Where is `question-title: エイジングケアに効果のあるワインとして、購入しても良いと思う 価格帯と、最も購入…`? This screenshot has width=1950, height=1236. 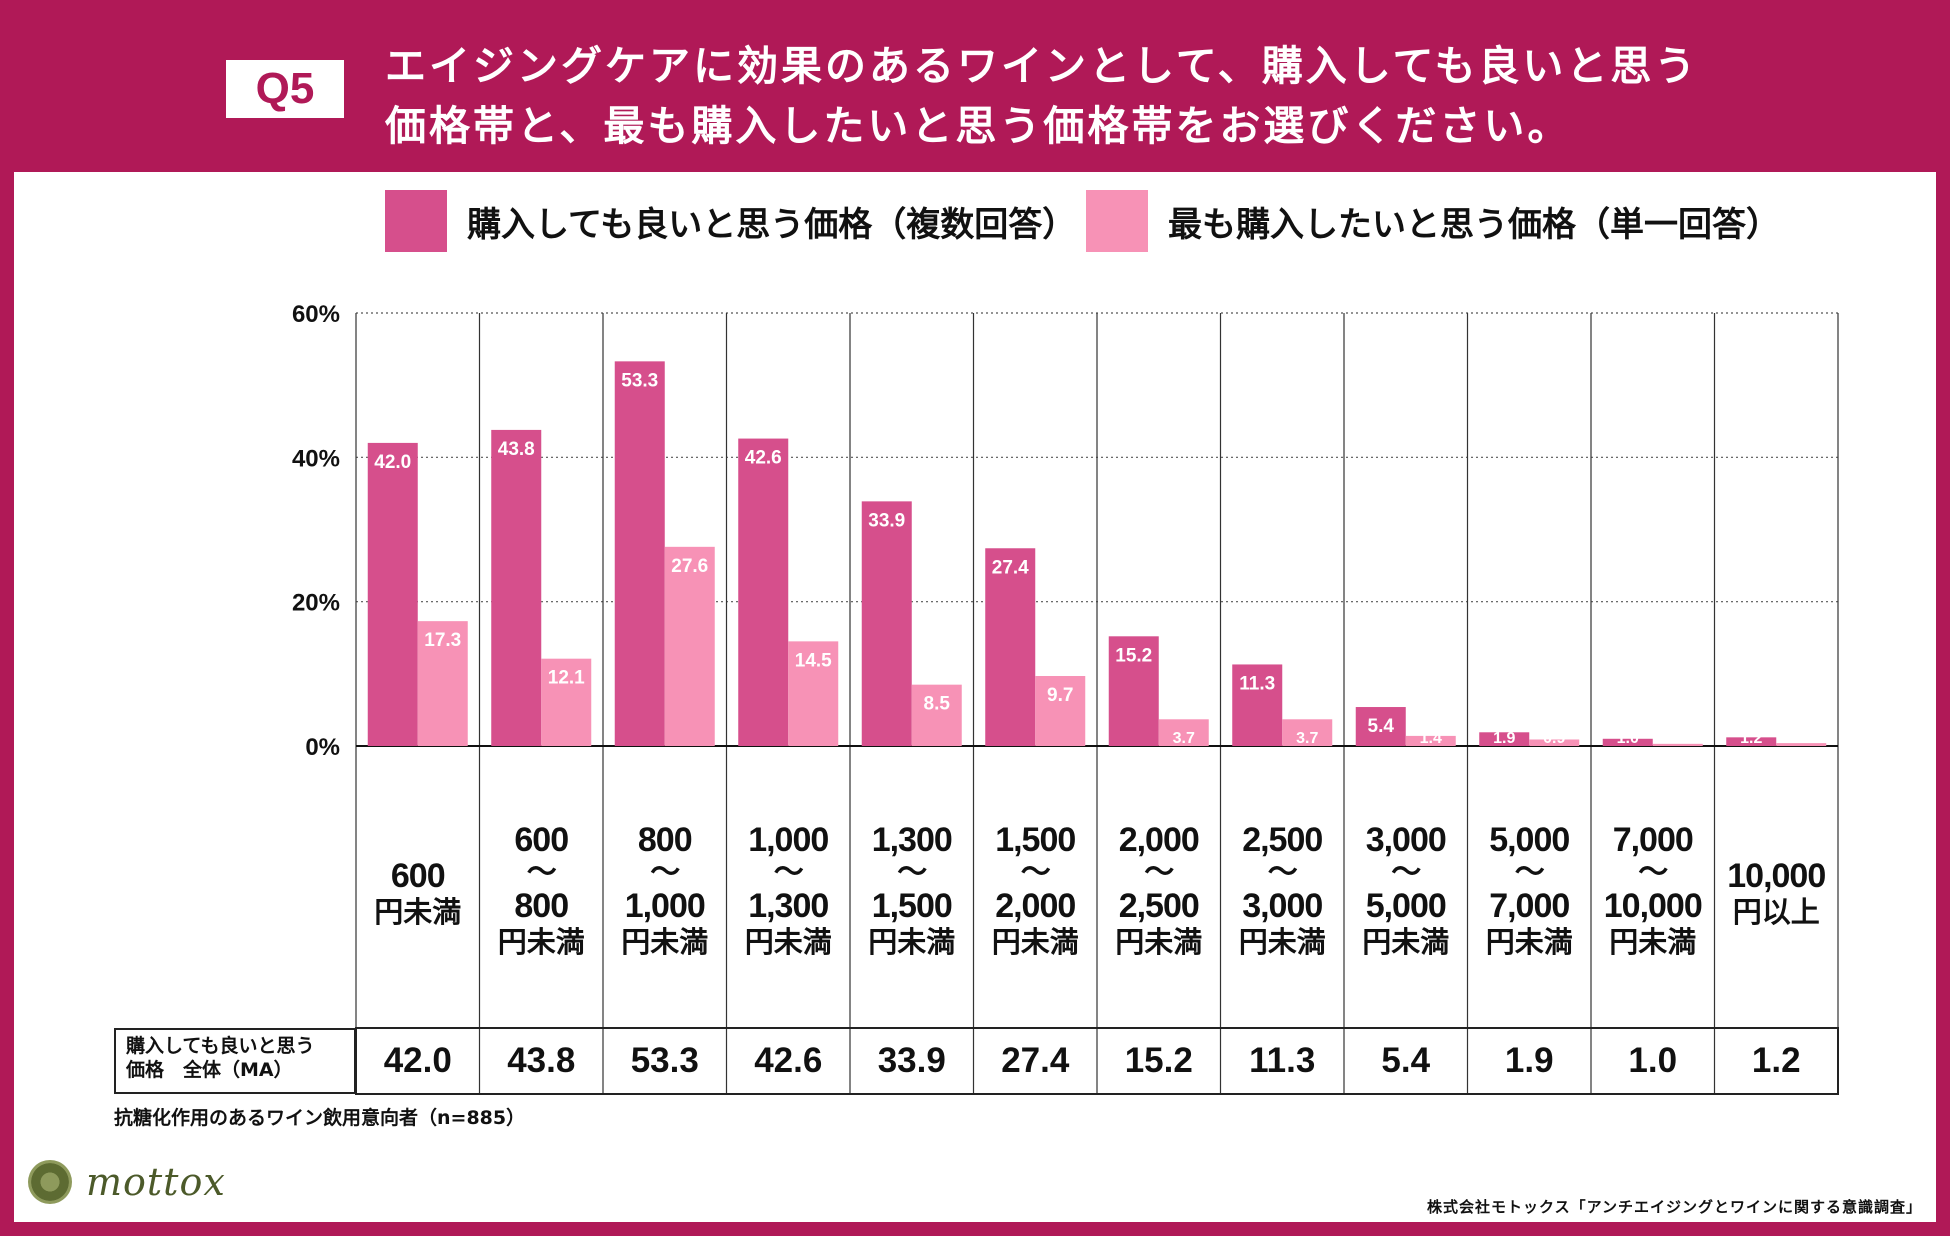 question-title: エイジングケアに効果のあるワインとして、購入しても良いと思う 価格帯と、最も購入… is located at coordinates (1135, 96).